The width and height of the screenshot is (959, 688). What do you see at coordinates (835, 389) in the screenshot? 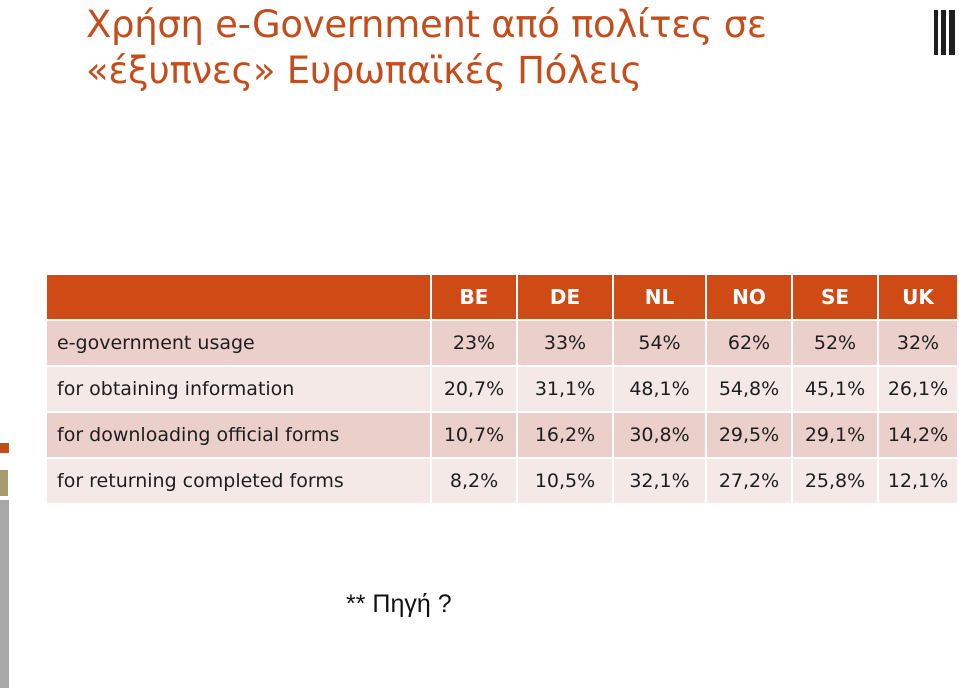
I see `table-cell: 45,1%` at bounding box center [835, 389].